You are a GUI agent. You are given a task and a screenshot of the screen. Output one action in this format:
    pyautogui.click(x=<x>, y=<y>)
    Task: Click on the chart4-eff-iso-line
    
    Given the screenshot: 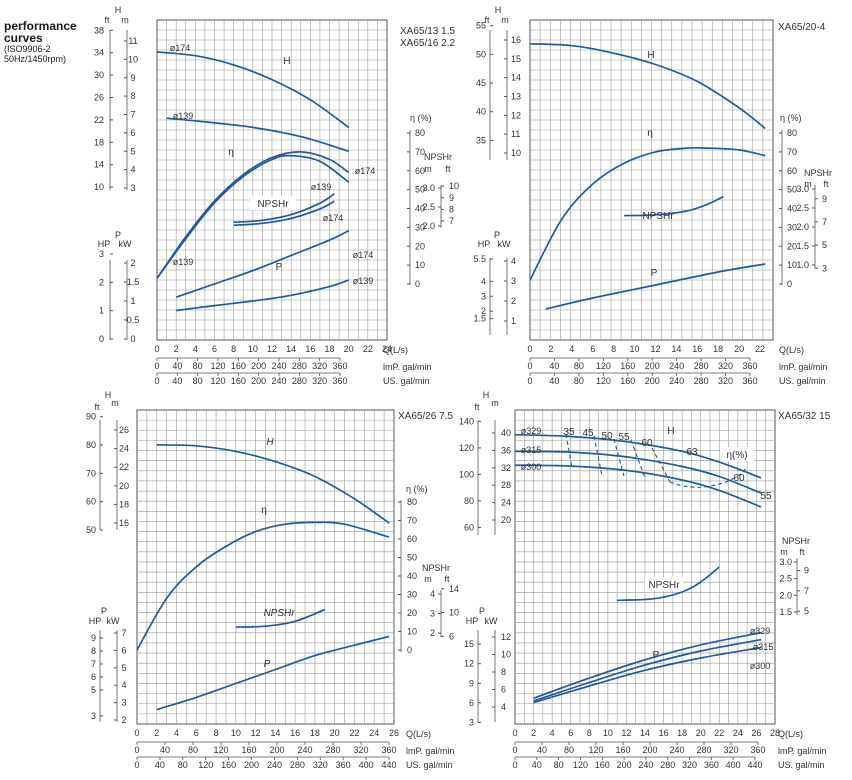 What is the action you would take?
    pyautogui.click(x=598, y=456)
    